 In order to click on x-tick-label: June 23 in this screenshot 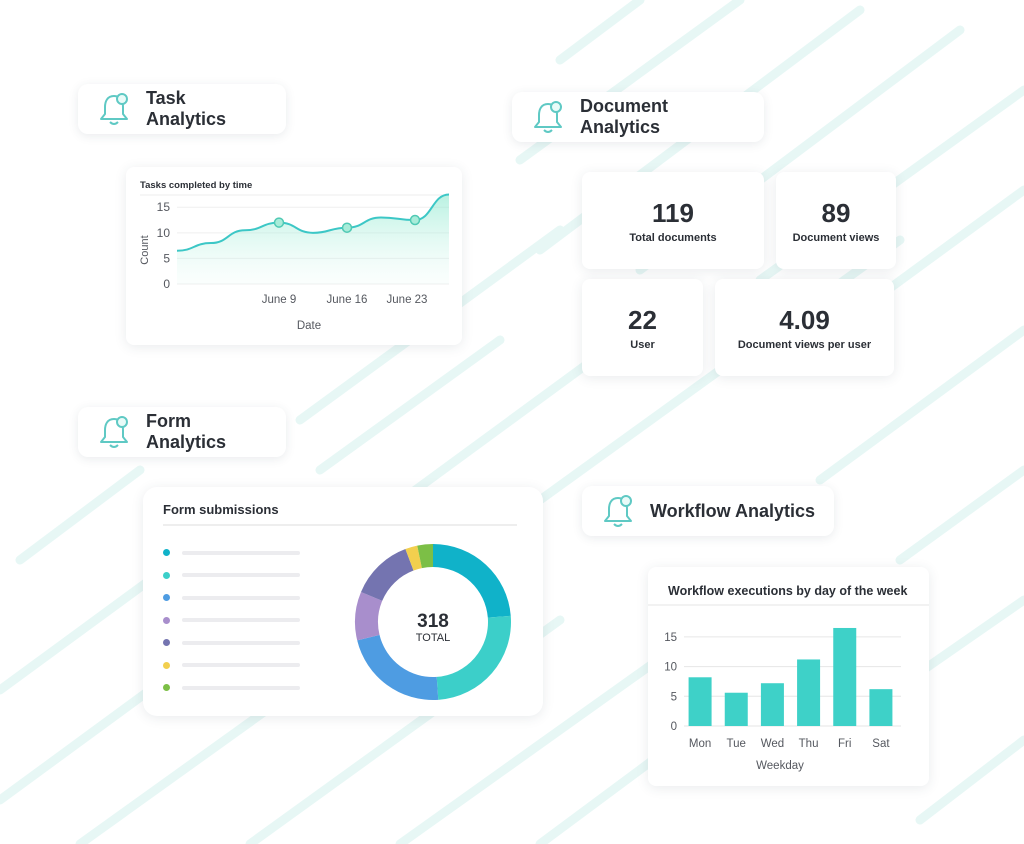, I will do `click(407, 300)`.